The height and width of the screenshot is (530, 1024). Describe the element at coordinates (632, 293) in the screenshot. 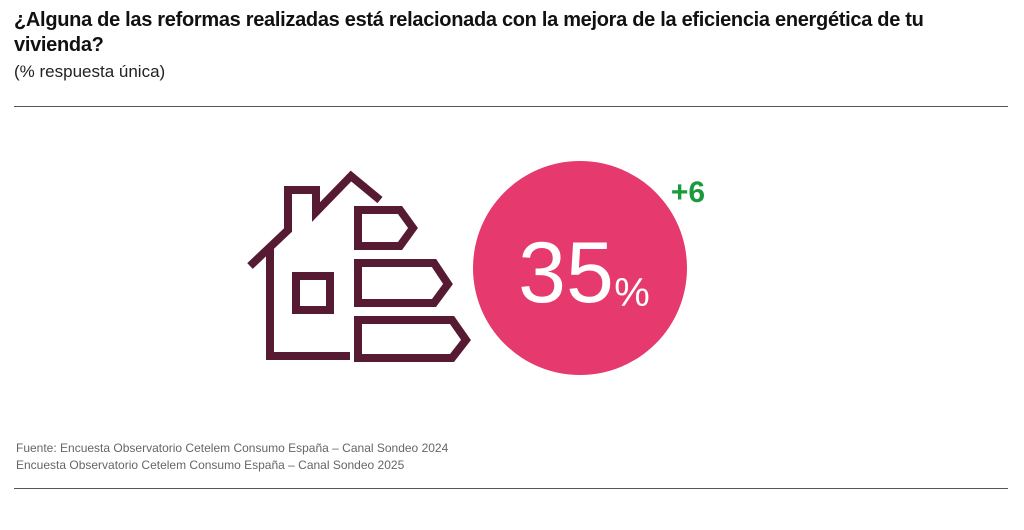

I see `value-unit: %` at that location.